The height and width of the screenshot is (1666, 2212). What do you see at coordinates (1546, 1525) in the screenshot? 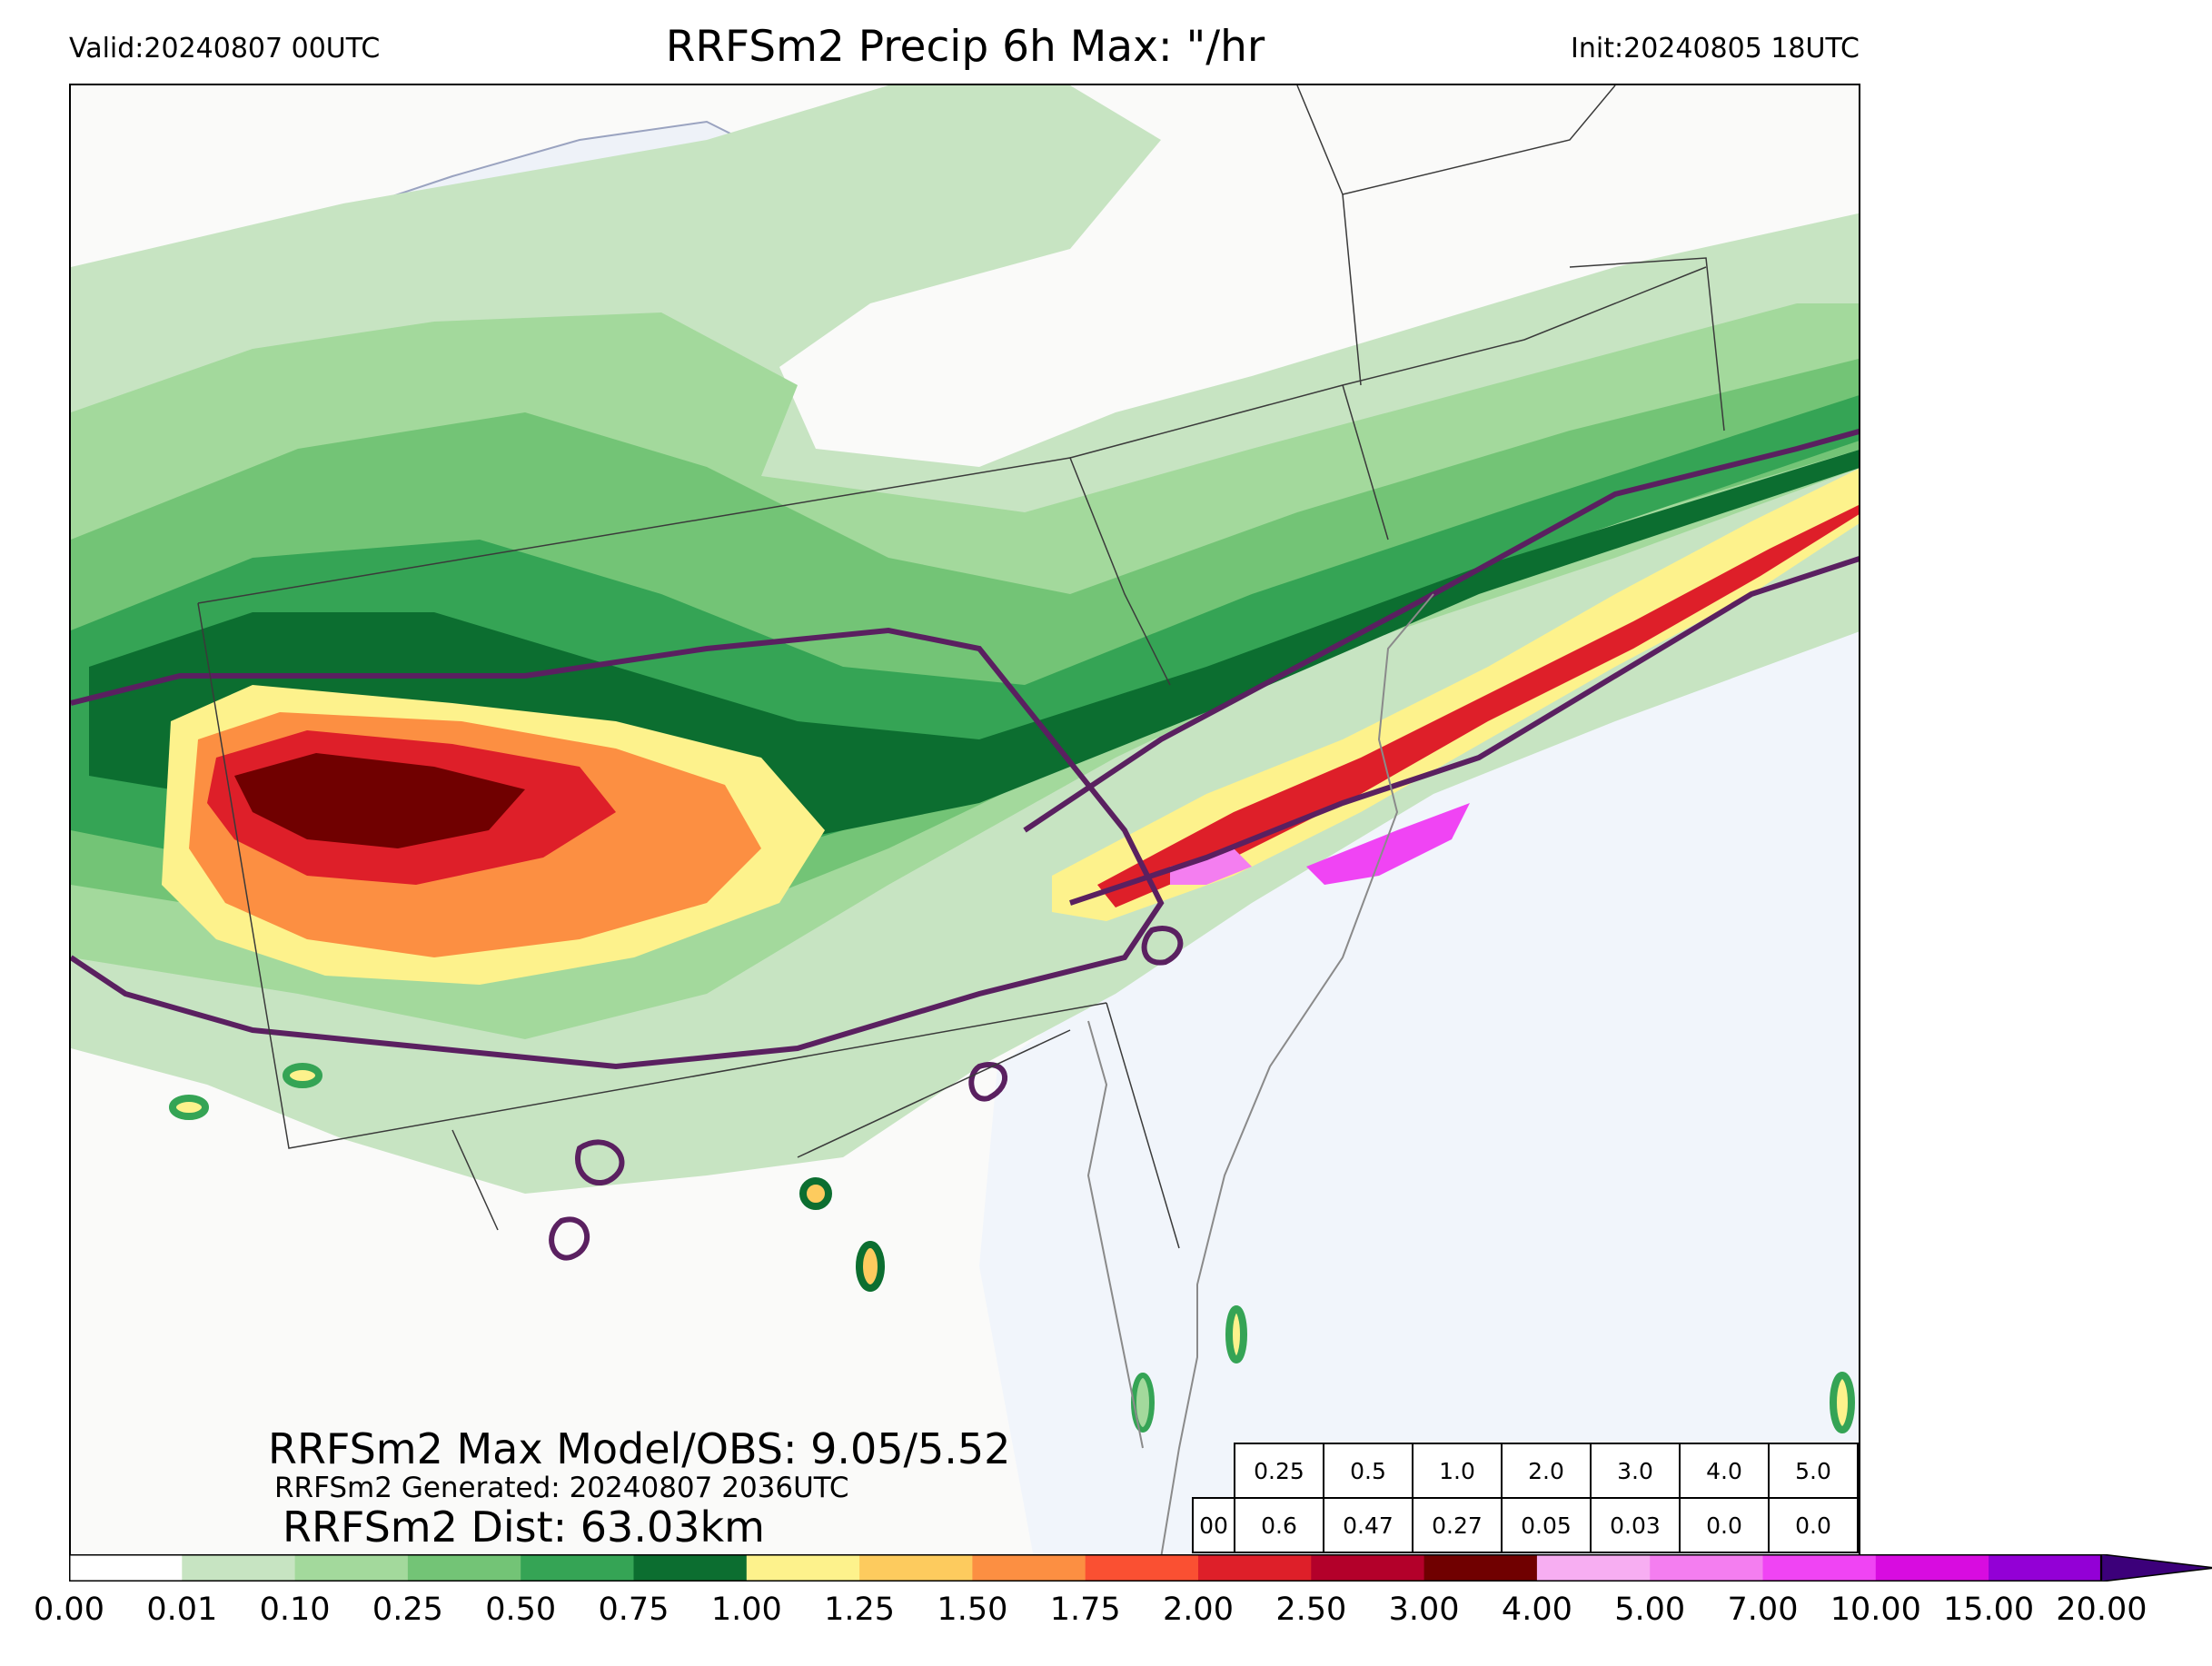
I see `value-cell: 0.05` at bounding box center [1546, 1525].